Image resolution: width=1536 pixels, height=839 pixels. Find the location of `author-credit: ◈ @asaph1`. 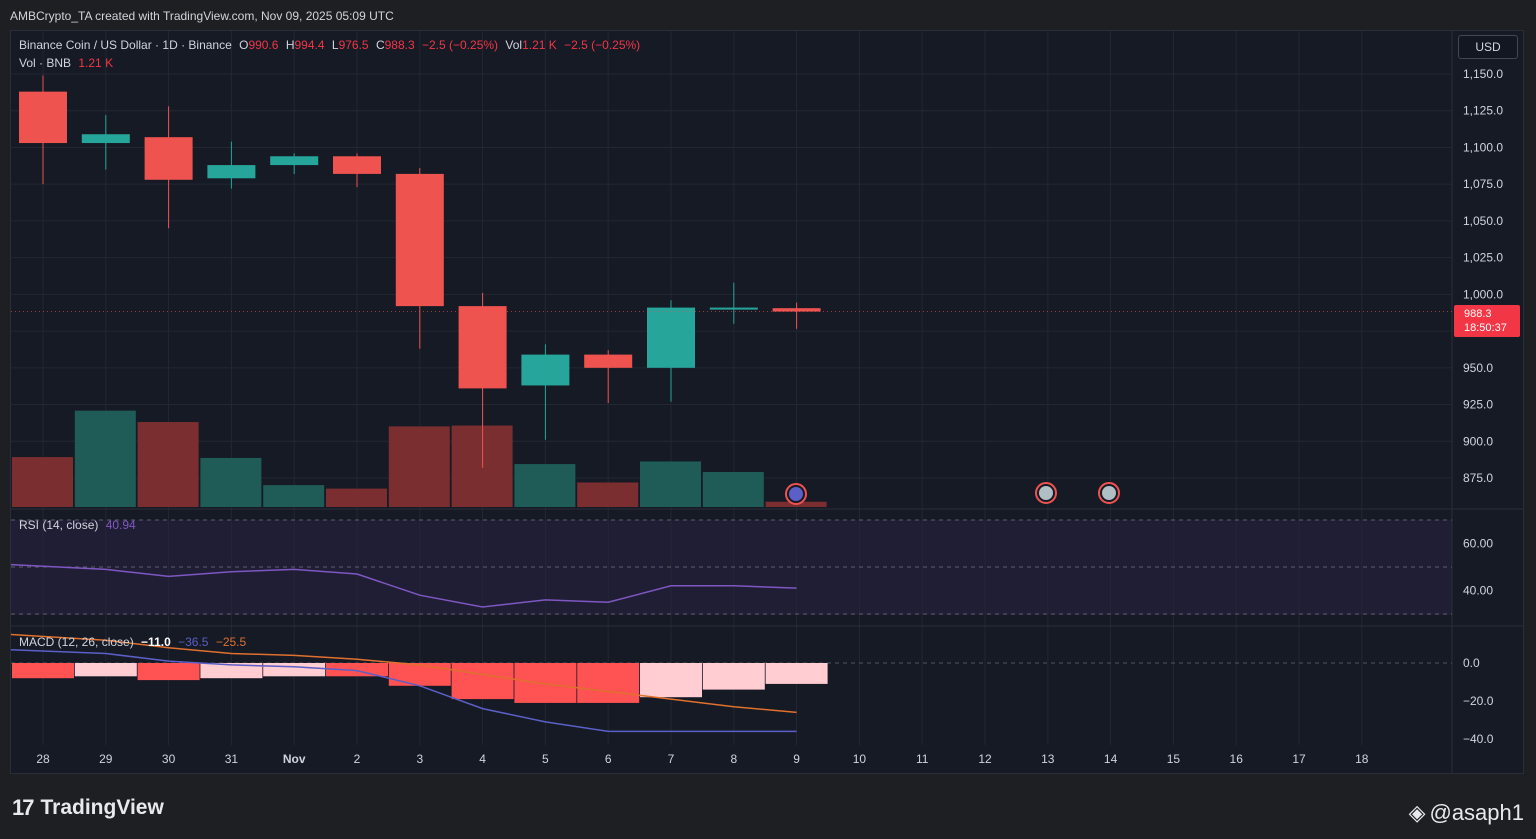

author-credit: ◈ @asaph1 is located at coordinates (1466, 813).